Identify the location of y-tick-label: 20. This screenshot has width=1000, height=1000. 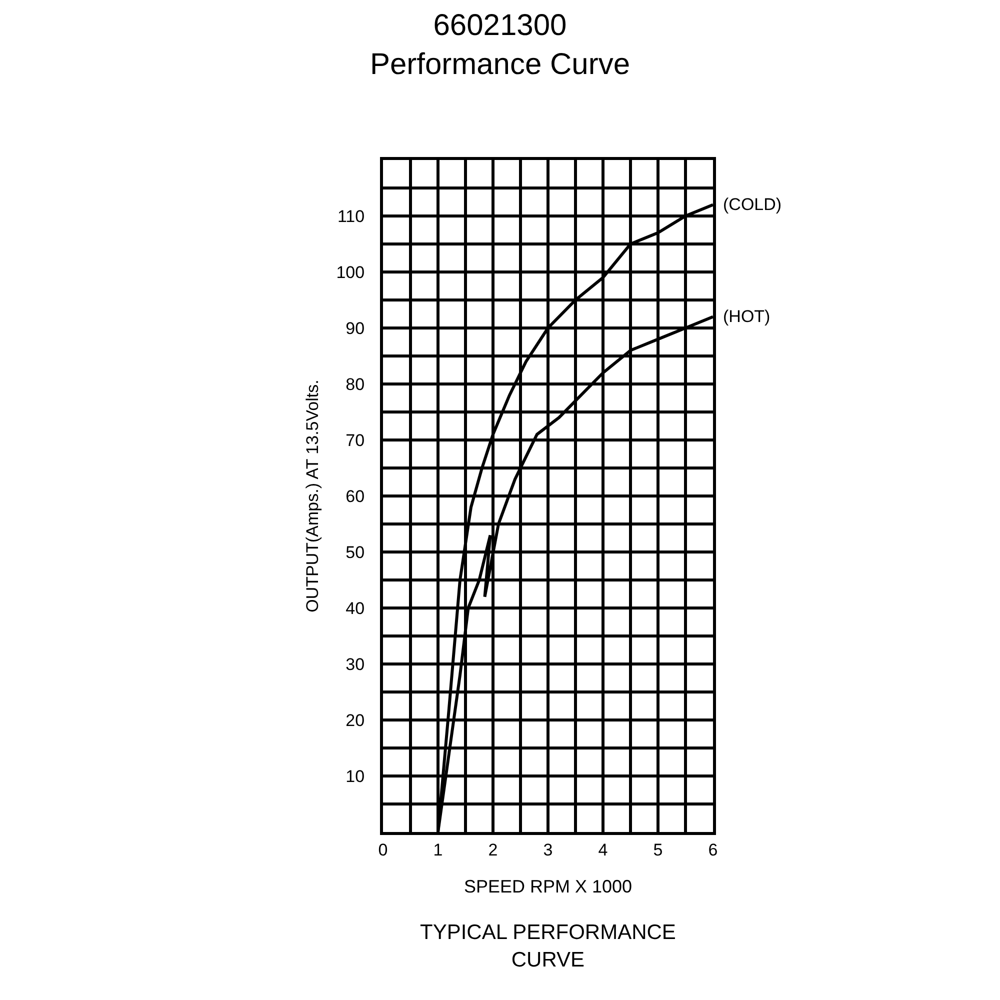
(355, 720).